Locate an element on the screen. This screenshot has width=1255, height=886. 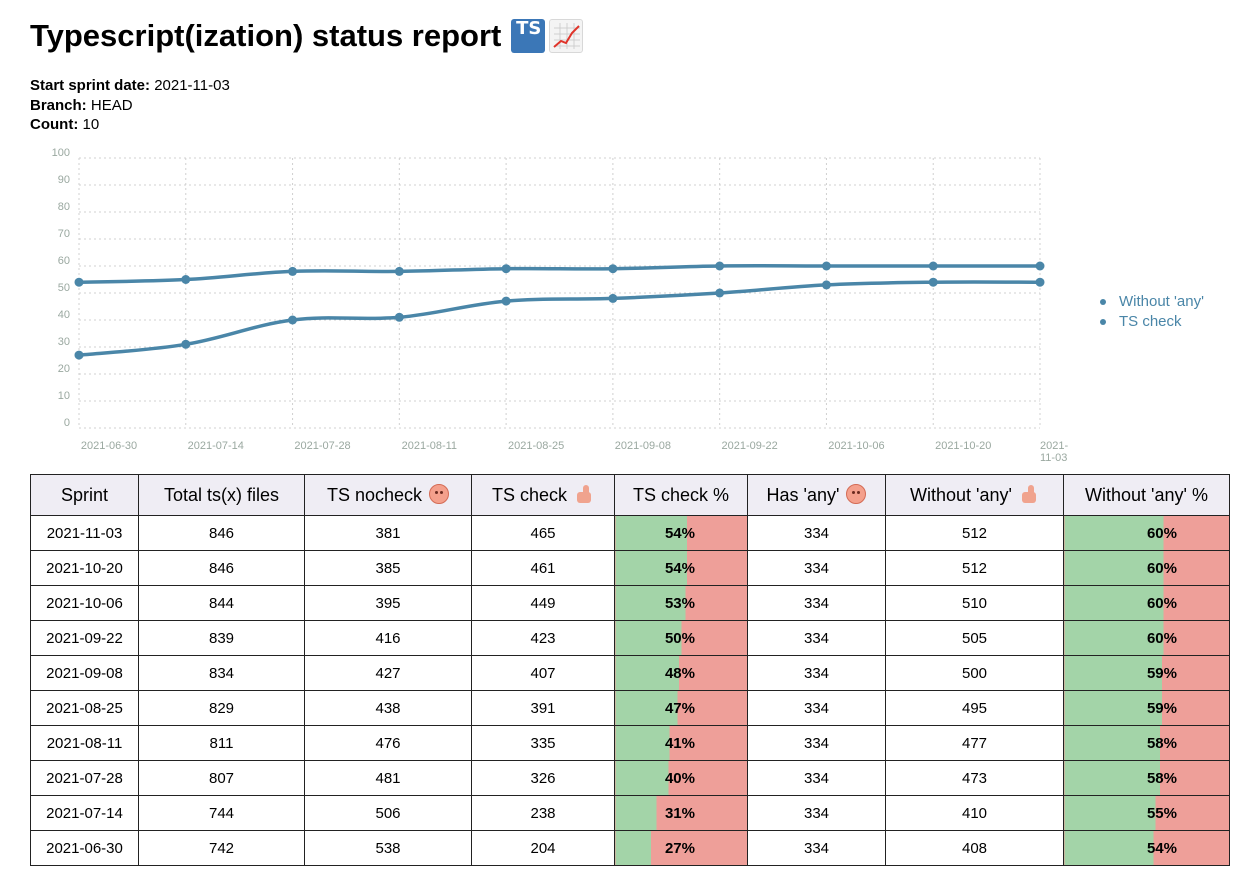
cell-check: 238 is located at coordinates (543, 813).